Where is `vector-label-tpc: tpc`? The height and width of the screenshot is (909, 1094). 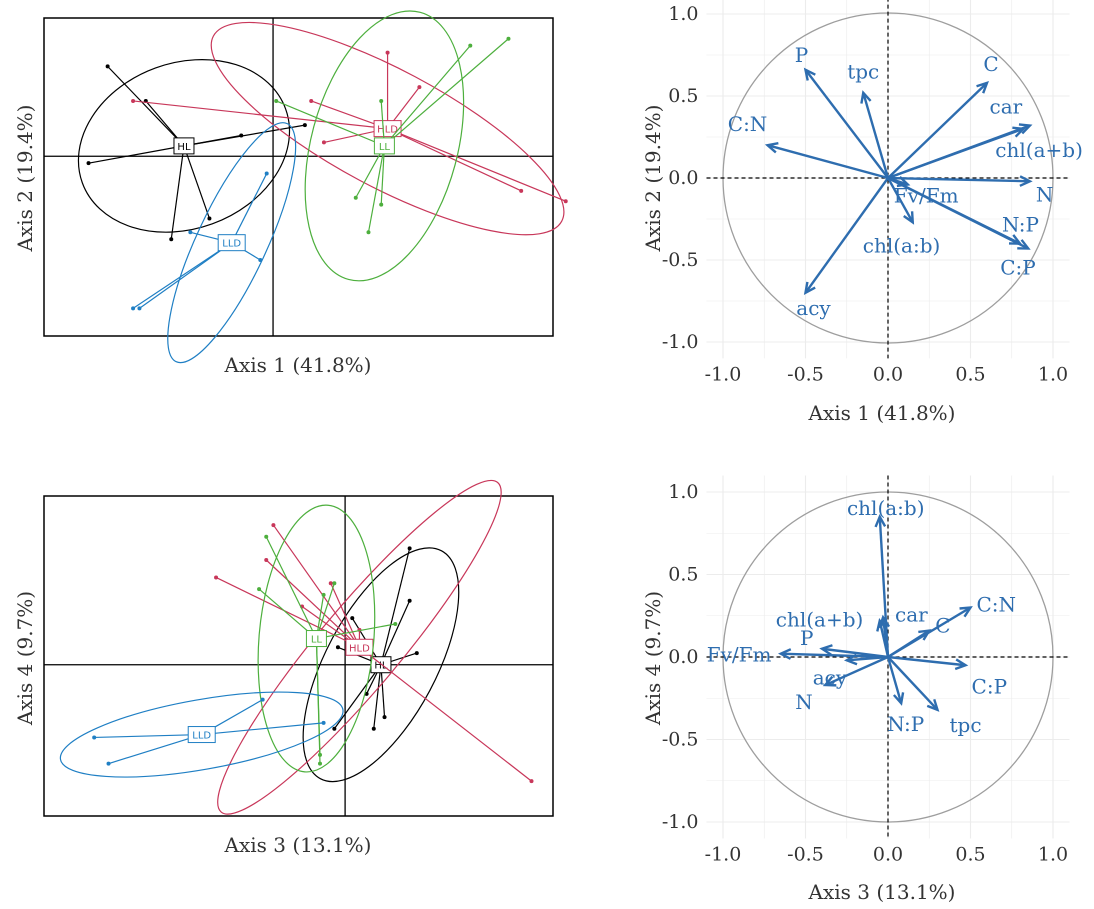 vector-label-tpc: tpc is located at coordinates (863, 72).